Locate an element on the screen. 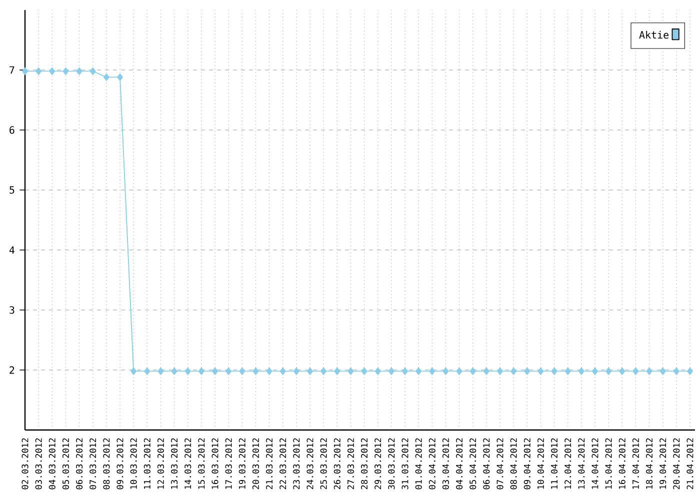  x-tick-label: 29.03.2012 is located at coordinates (378, 464).